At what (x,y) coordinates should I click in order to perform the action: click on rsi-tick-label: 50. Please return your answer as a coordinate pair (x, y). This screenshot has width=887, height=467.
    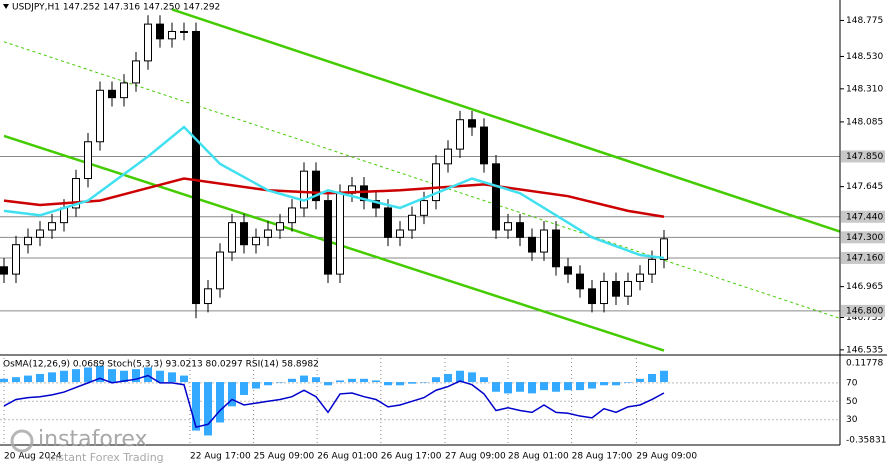
    Looking at the image, I should click on (852, 402).